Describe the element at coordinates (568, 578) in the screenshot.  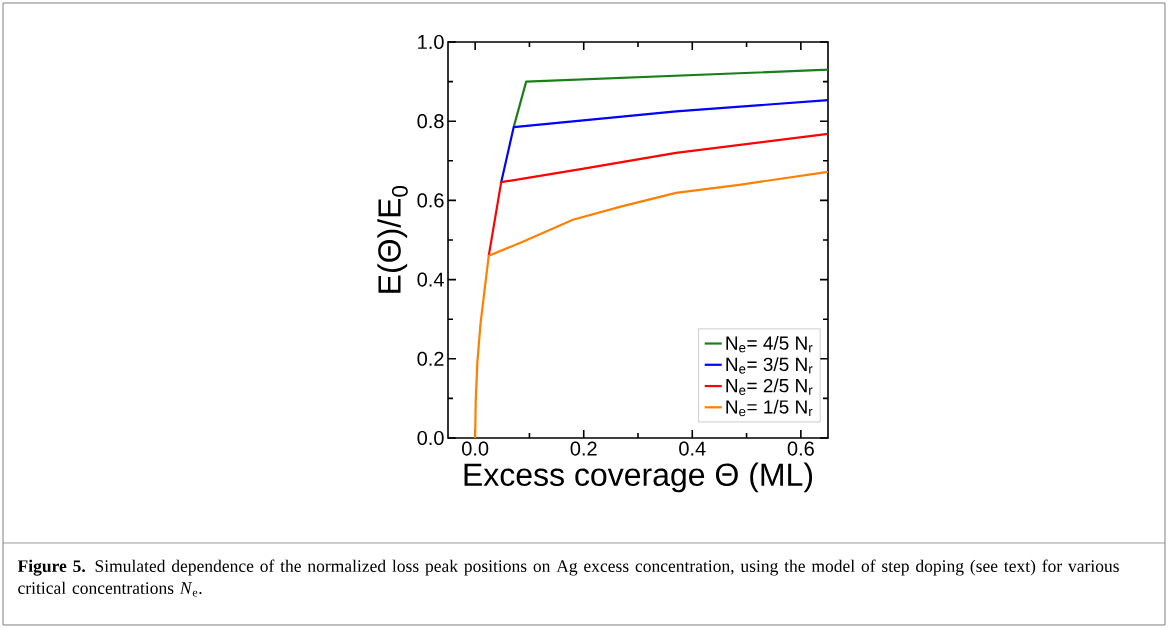
I see `text: Figure 5. Simulated dependence of the normalized loss peak positions on Ag excess concentration, using the model of step doping (see text) for various critical concentrations N$_{e}$.` at that location.